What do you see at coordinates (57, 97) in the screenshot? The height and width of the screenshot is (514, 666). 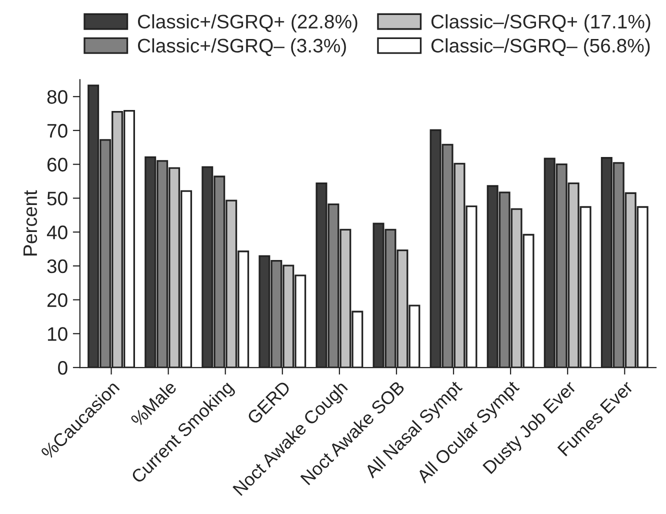 I see `y-tick-label: 80` at bounding box center [57, 97].